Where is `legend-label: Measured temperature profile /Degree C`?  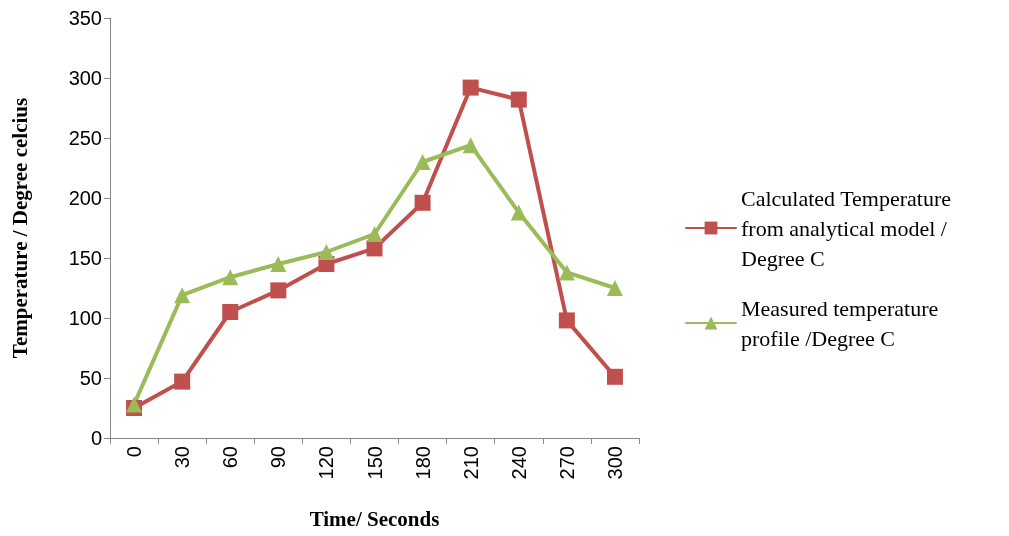
legend-label: Measured temperature profile /Degree C is located at coordinates (842, 323).